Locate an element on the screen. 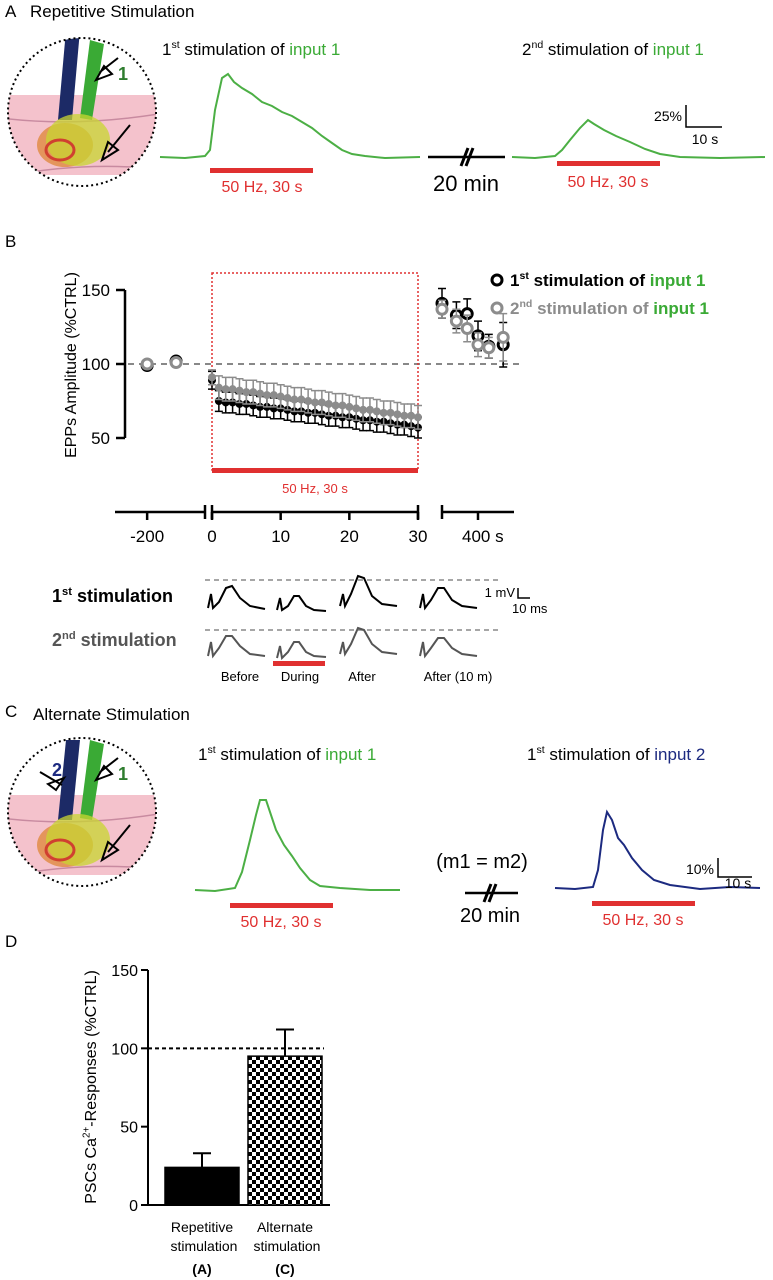 The image size is (773, 1280). legend-marker is located at coordinates (497, 280).